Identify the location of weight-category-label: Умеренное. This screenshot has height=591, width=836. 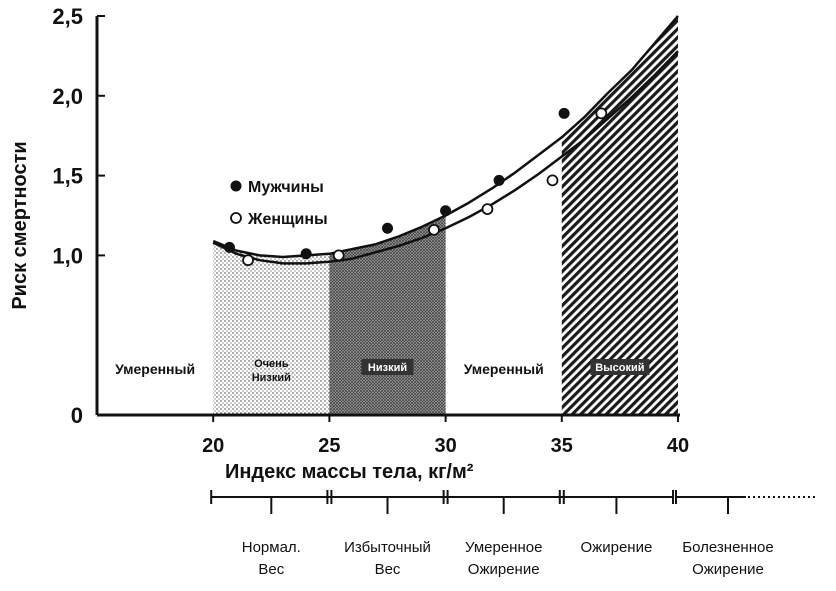
(503, 547).